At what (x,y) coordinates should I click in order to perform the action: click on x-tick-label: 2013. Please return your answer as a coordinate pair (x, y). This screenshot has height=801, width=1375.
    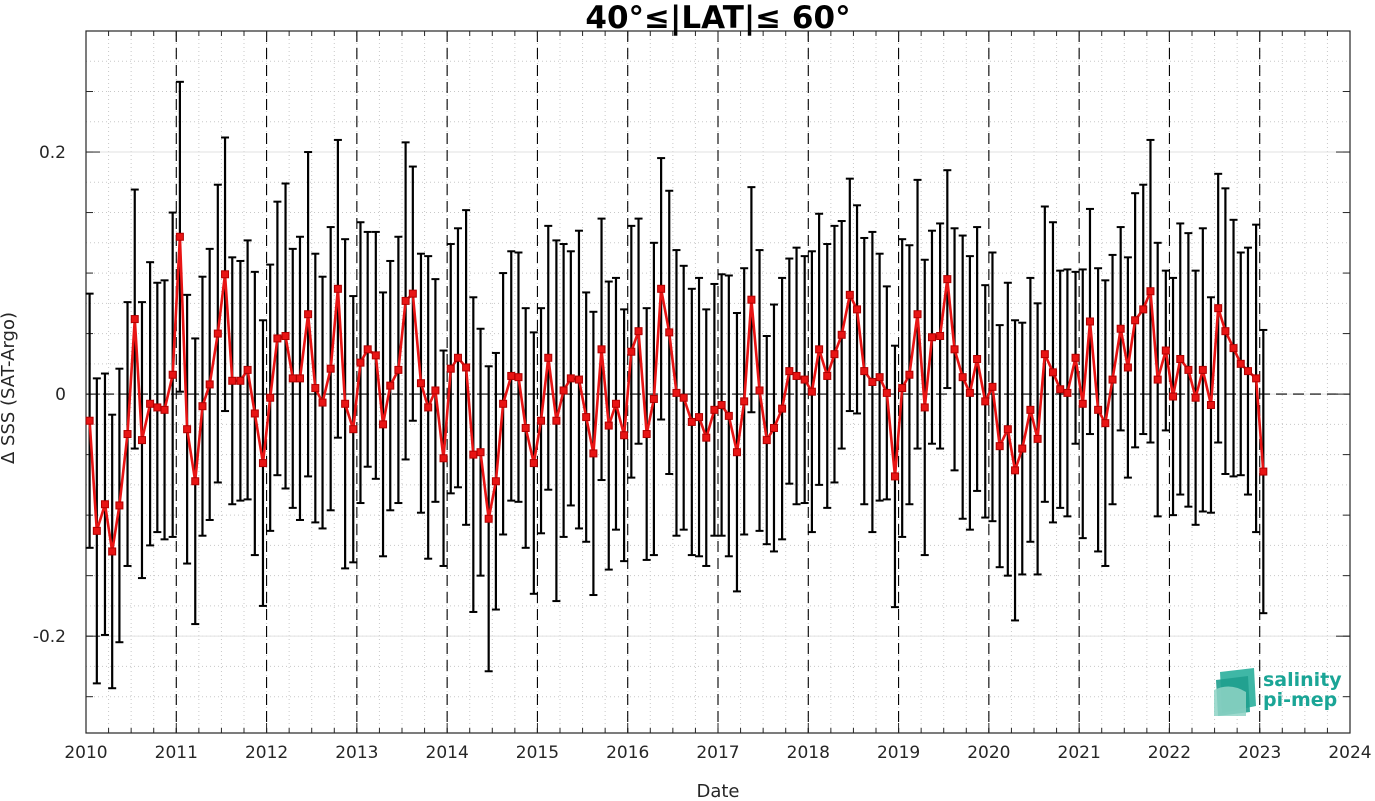
    Looking at the image, I should click on (356, 753).